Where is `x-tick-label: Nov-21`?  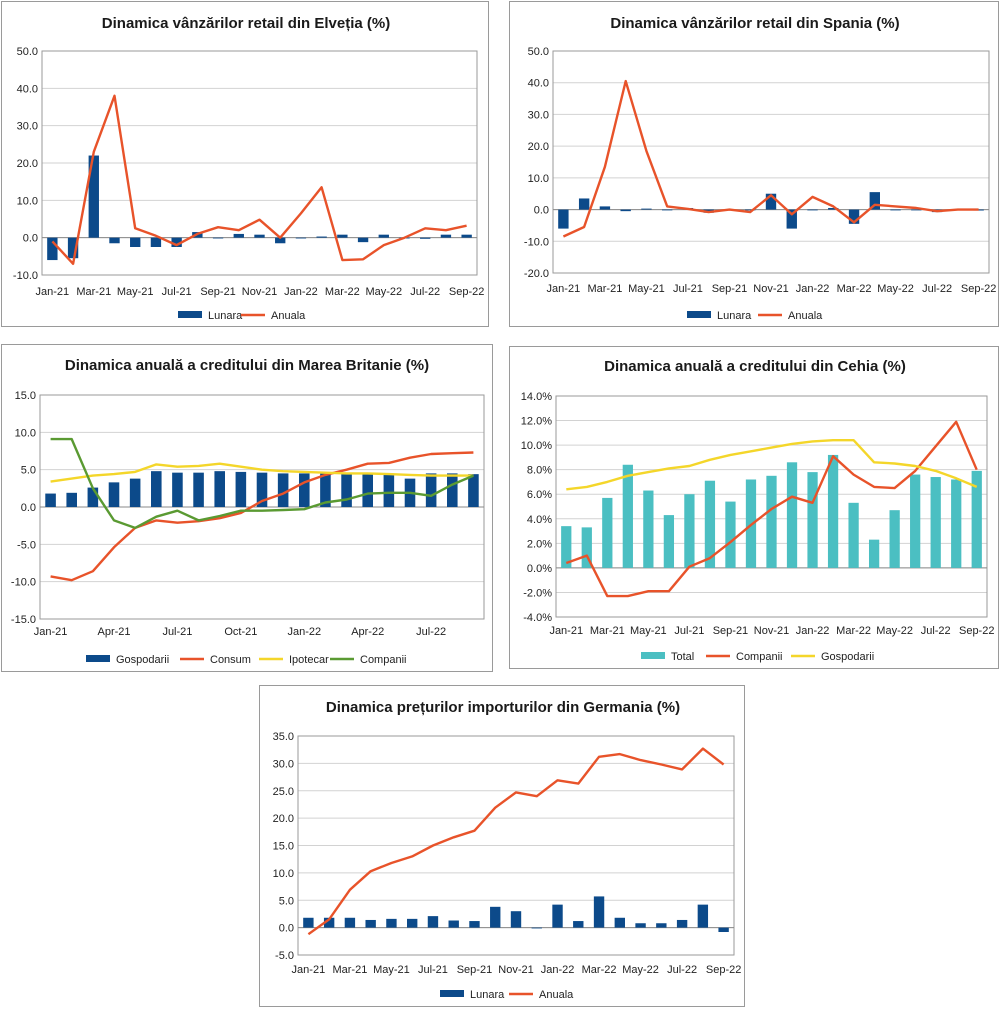 x-tick-label: Nov-21 is located at coordinates (515, 970).